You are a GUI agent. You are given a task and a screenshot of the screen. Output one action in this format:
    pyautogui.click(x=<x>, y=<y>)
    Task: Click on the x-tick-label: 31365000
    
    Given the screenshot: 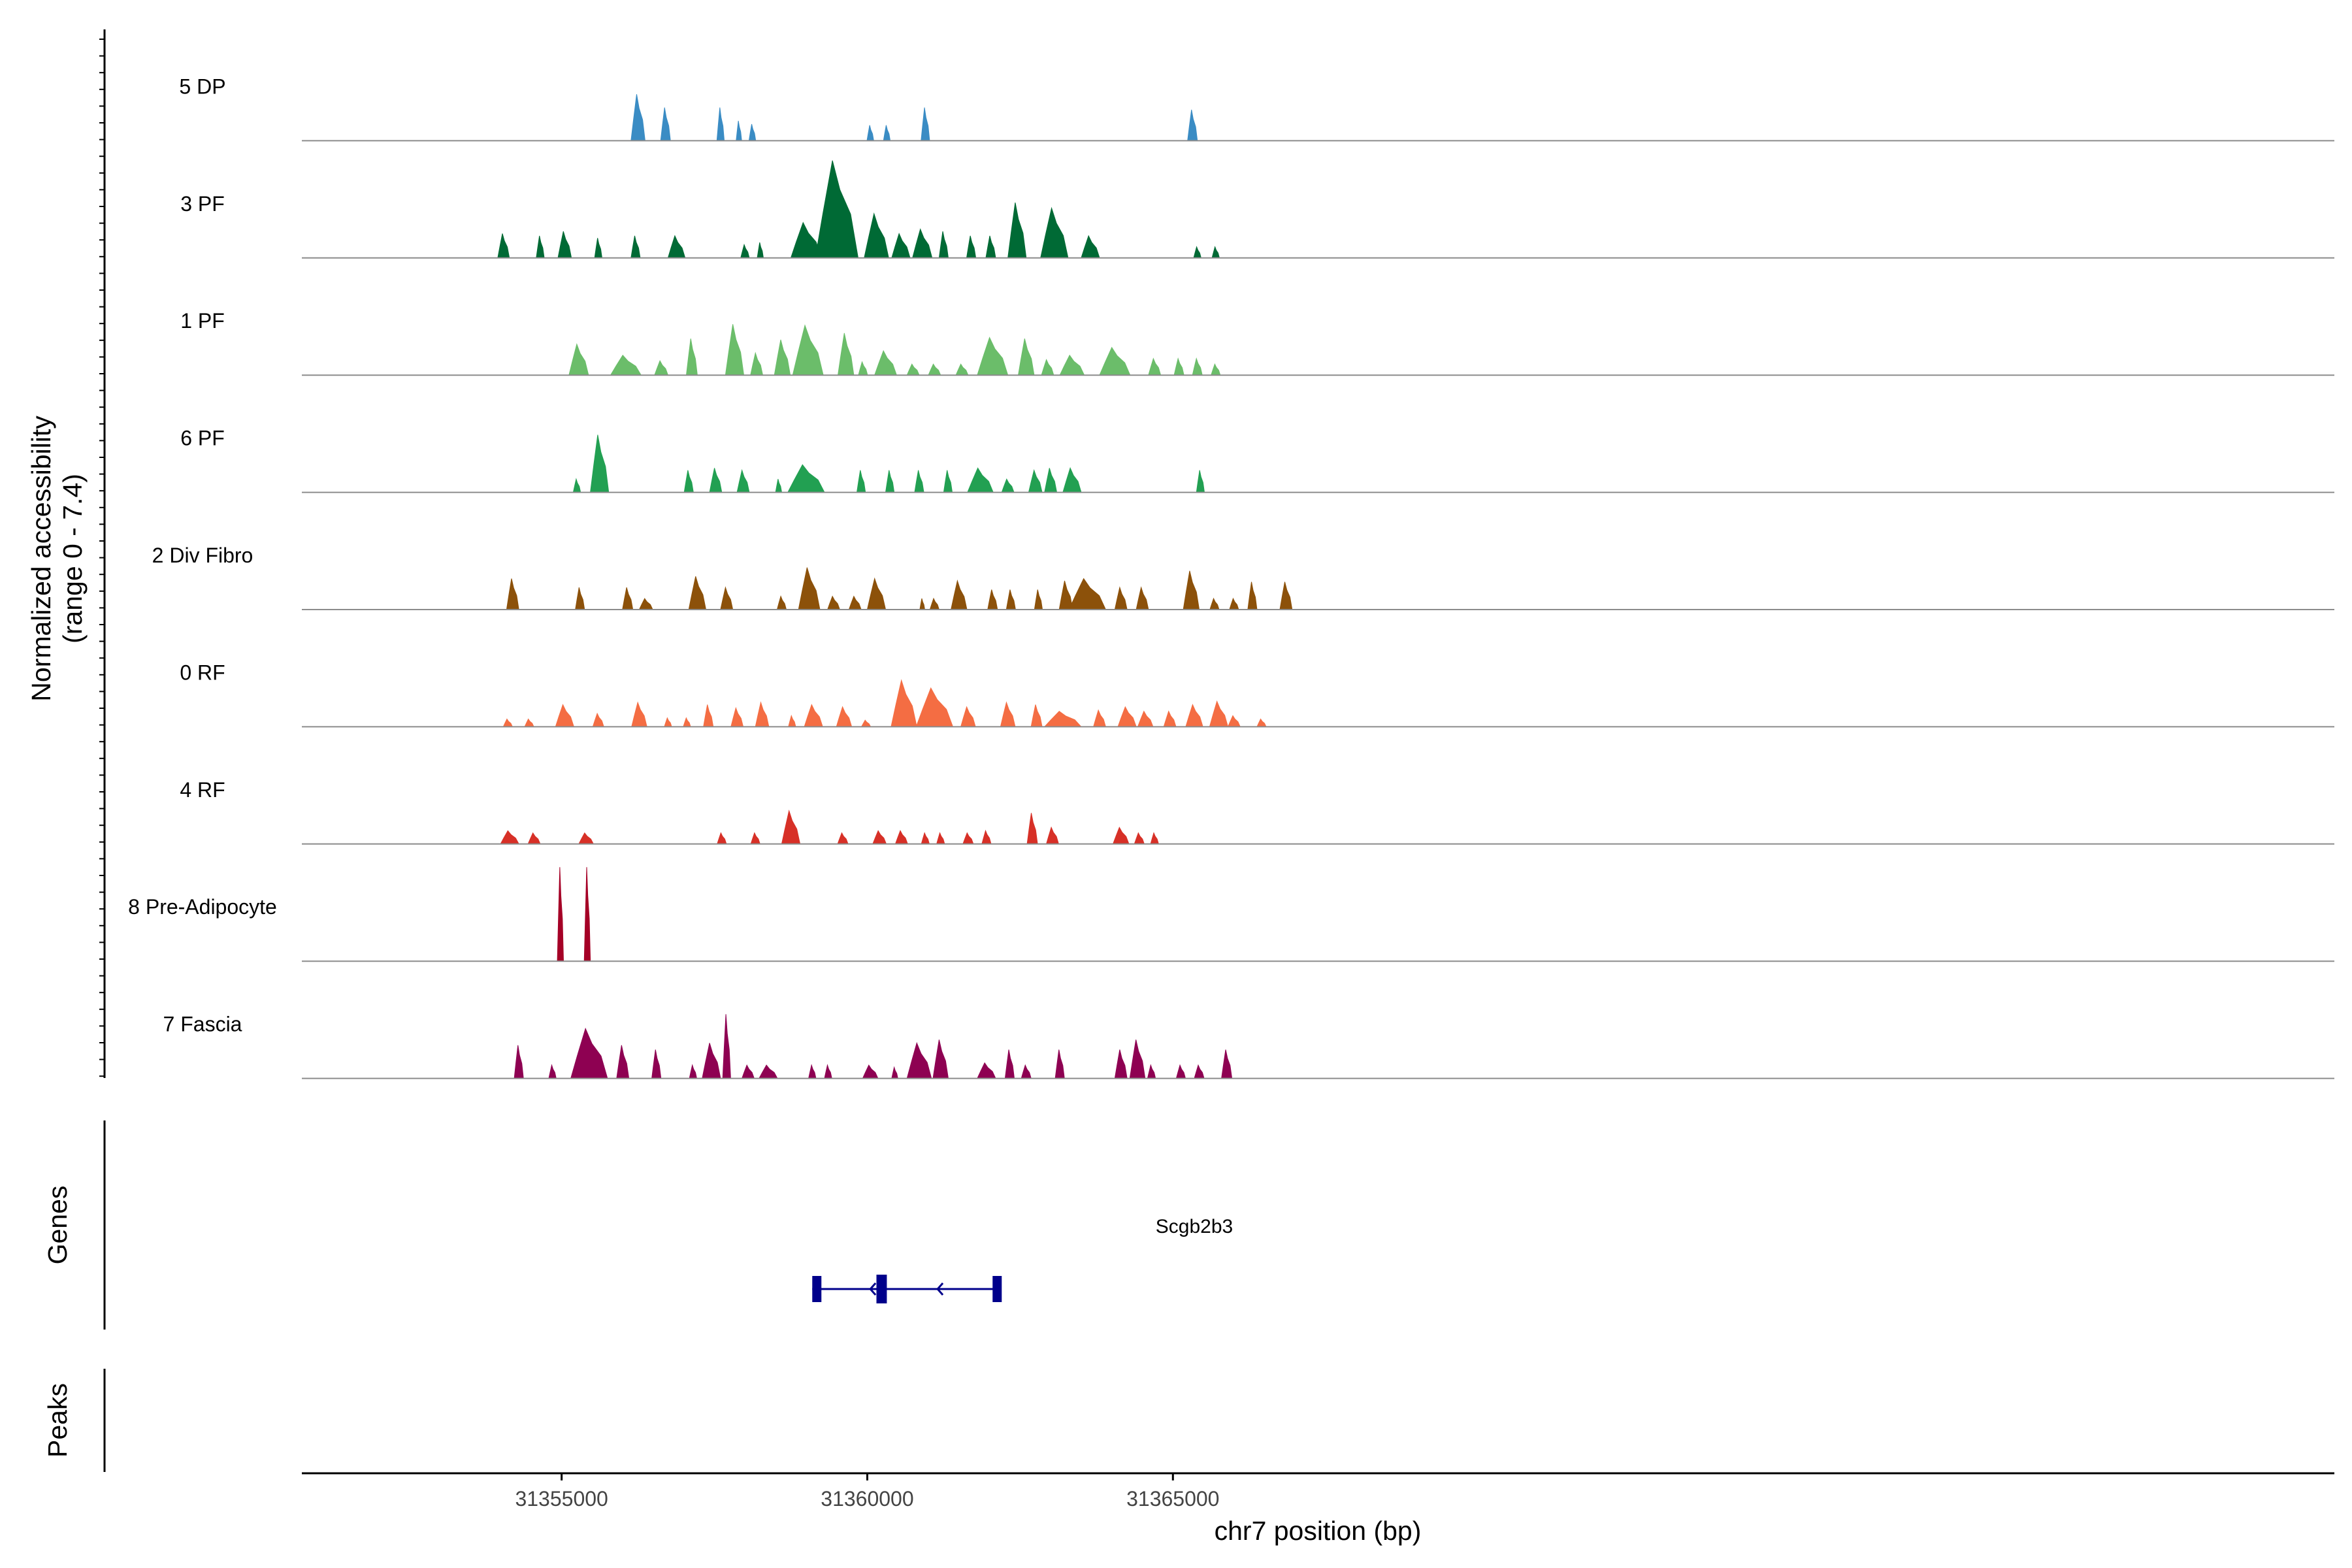 What is the action you would take?
    pyautogui.click(x=1172, y=1499)
    